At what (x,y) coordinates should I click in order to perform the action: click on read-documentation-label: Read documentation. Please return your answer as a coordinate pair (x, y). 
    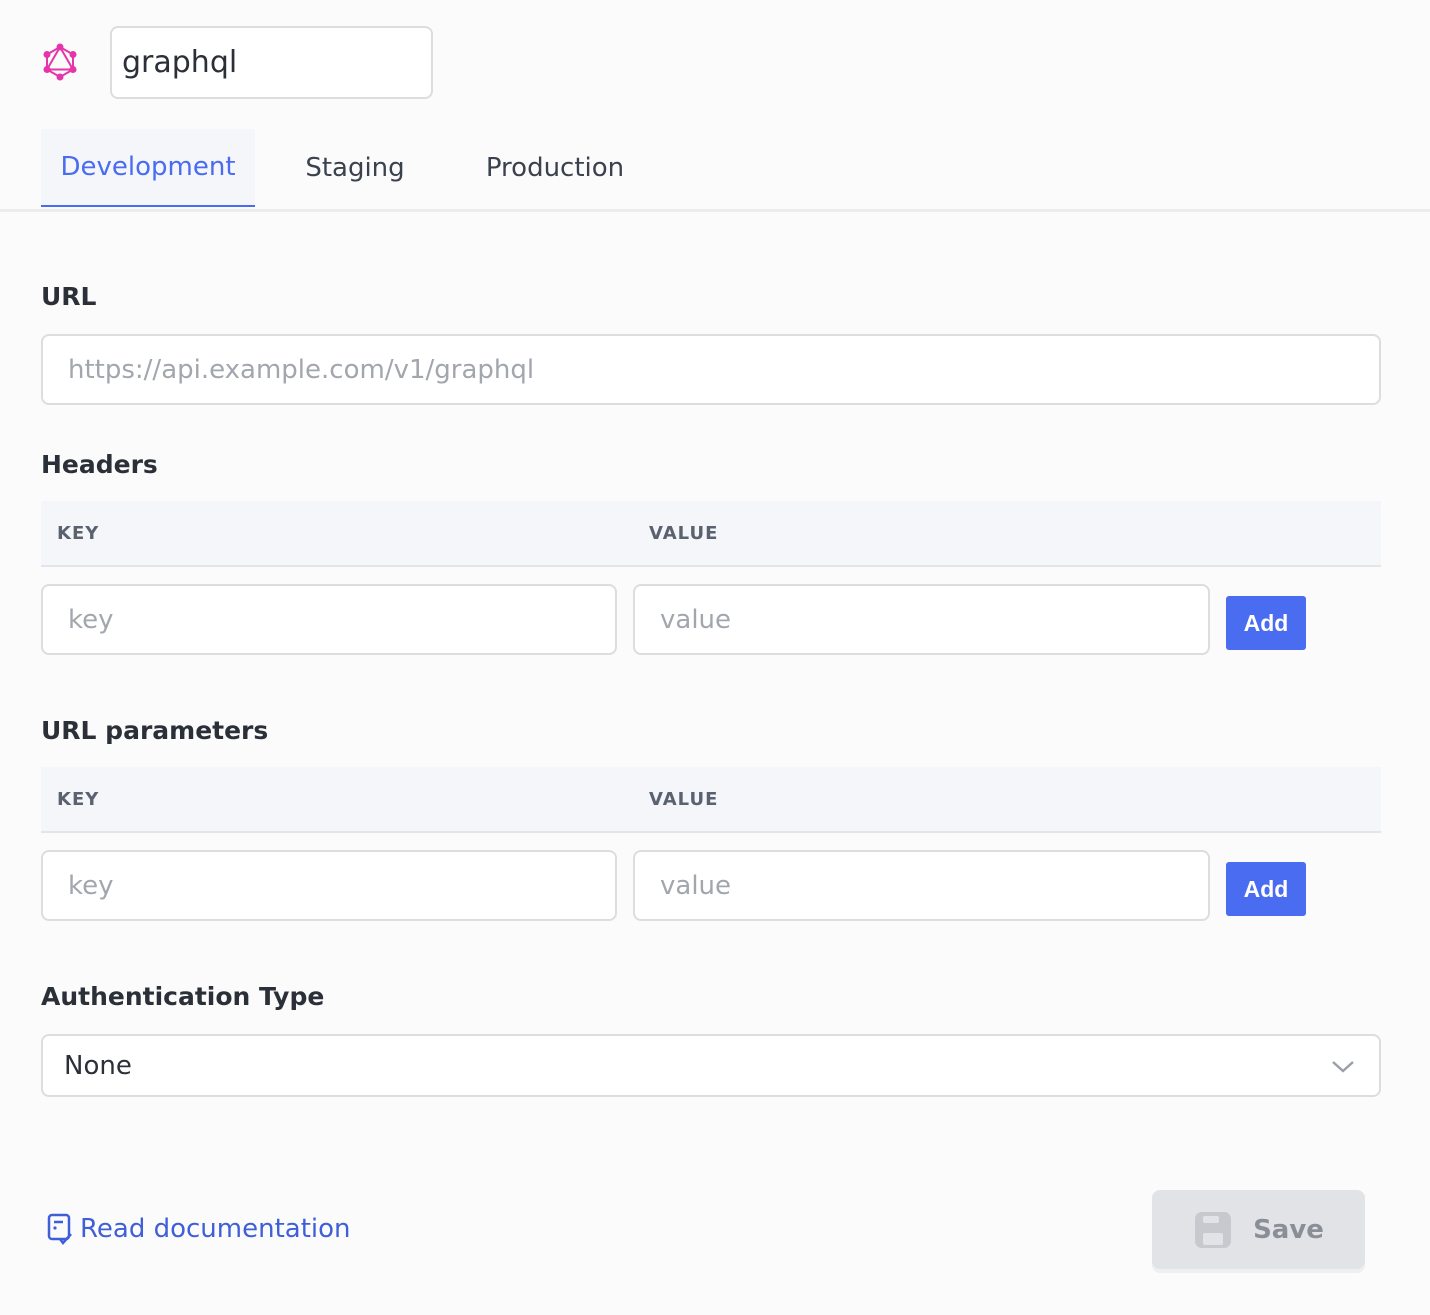
    Looking at the image, I should click on (215, 1229).